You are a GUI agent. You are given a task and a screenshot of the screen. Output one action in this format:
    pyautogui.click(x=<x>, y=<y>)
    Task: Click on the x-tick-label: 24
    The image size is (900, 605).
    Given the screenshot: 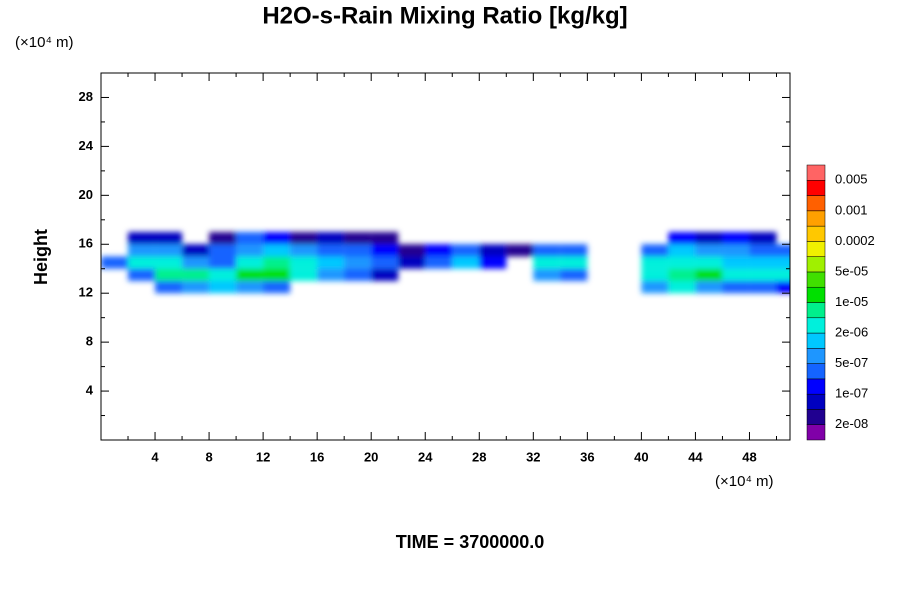 What is the action you would take?
    pyautogui.click(x=425, y=456)
    